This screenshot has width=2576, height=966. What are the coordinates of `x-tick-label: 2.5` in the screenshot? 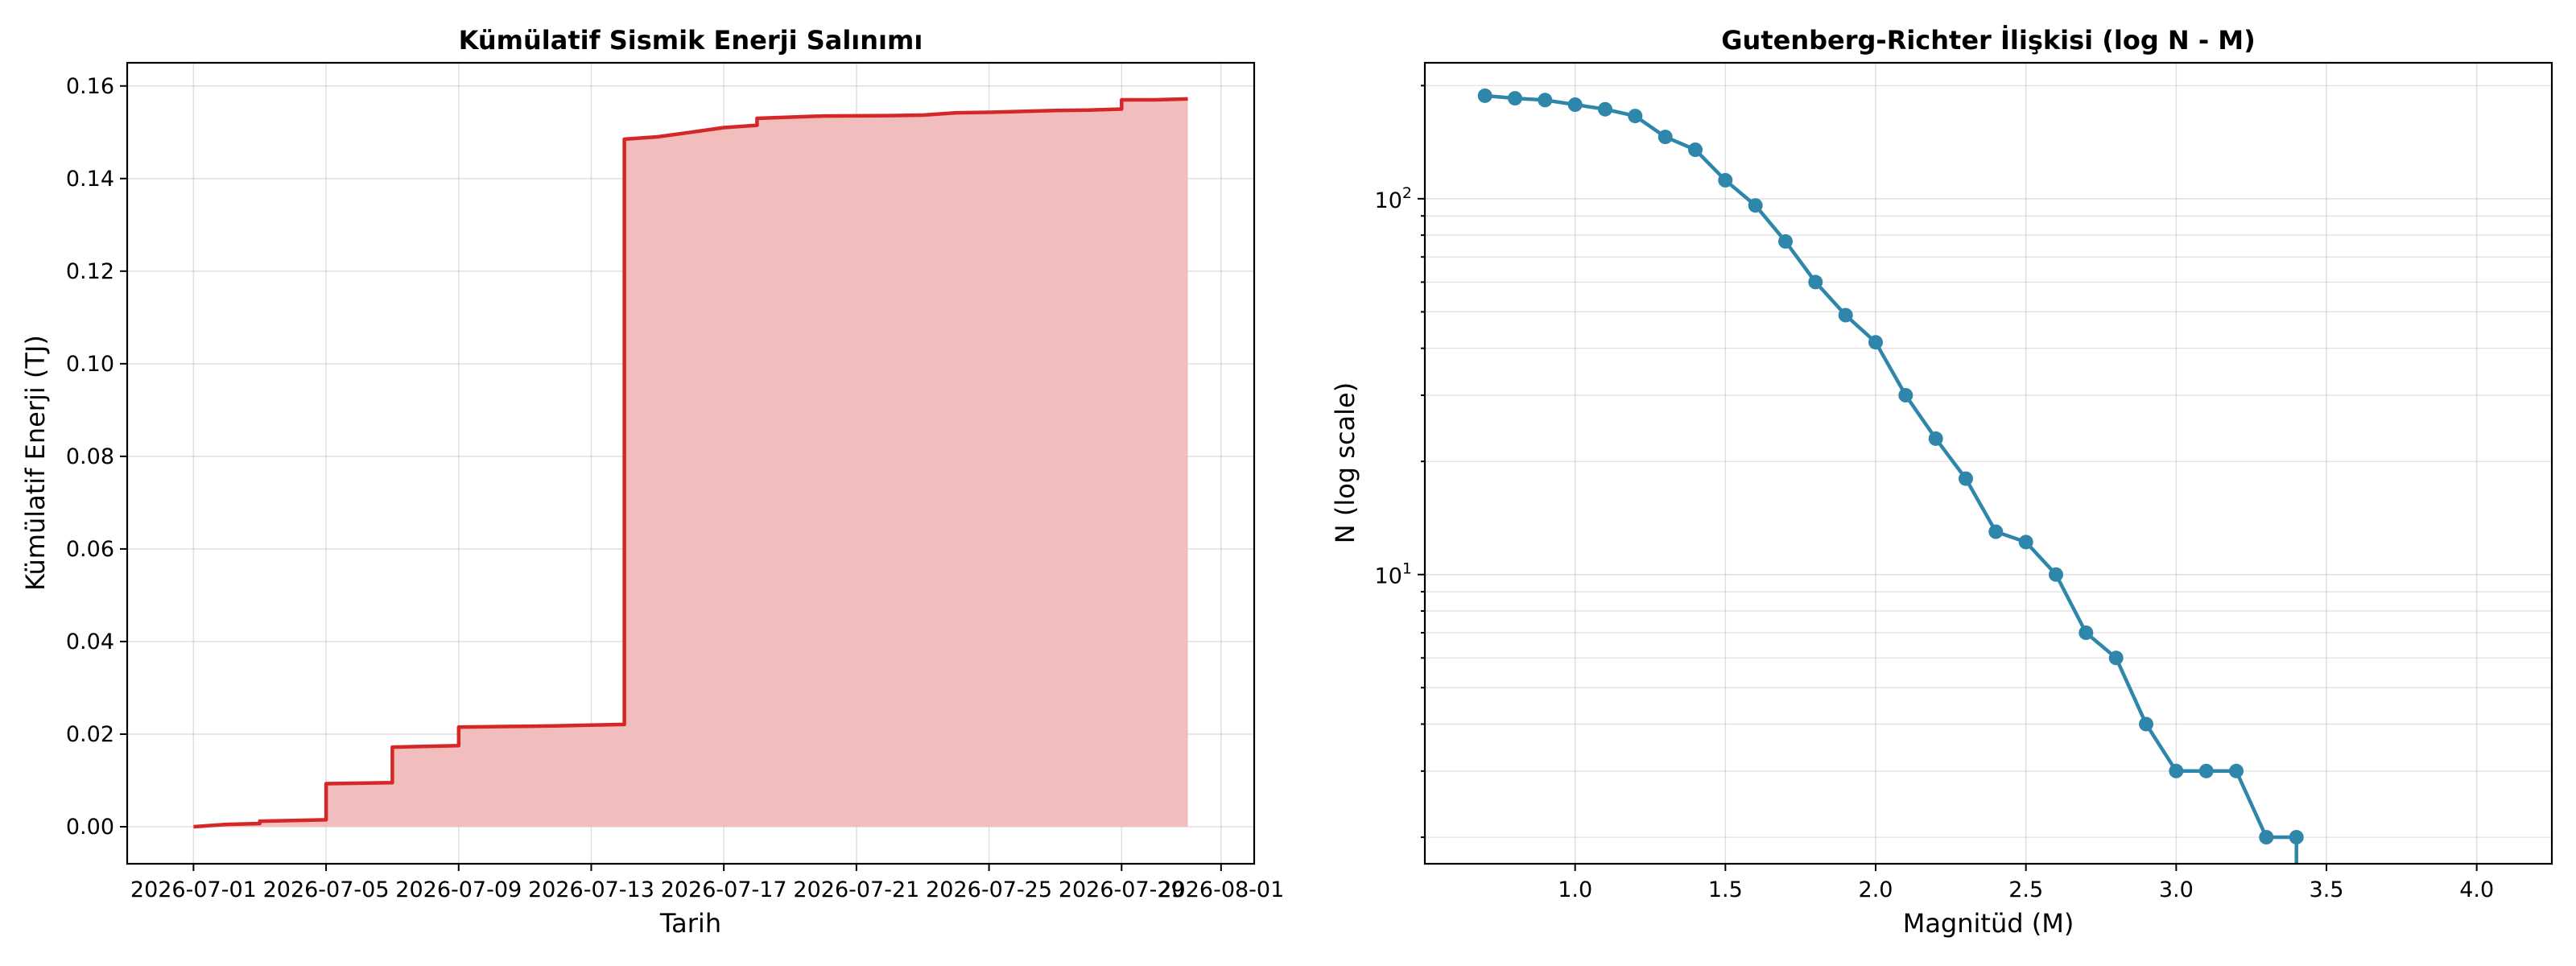 It's located at (2025, 889).